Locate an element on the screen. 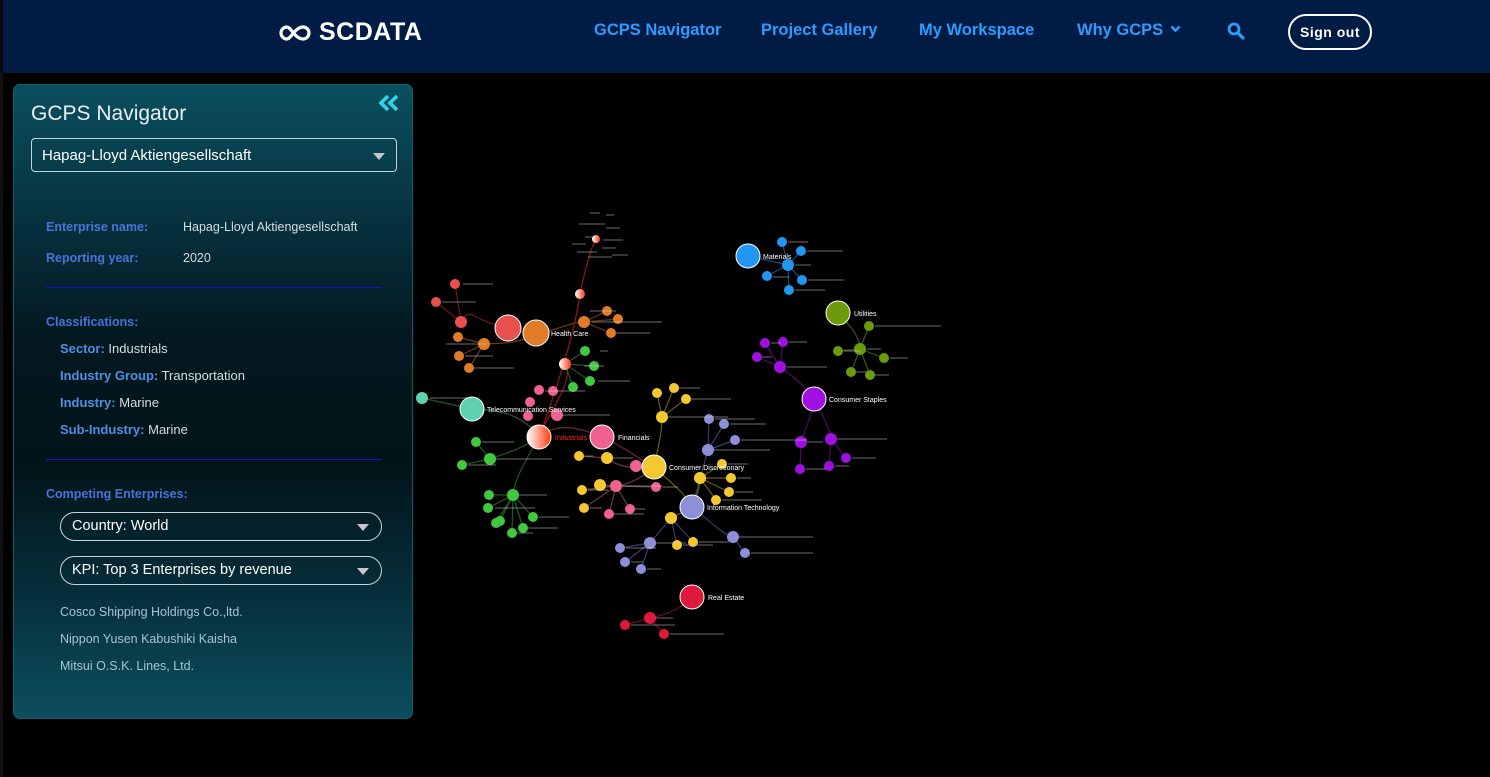  nav-my-workspace: My Workspace is located at coordinates (977, 30).